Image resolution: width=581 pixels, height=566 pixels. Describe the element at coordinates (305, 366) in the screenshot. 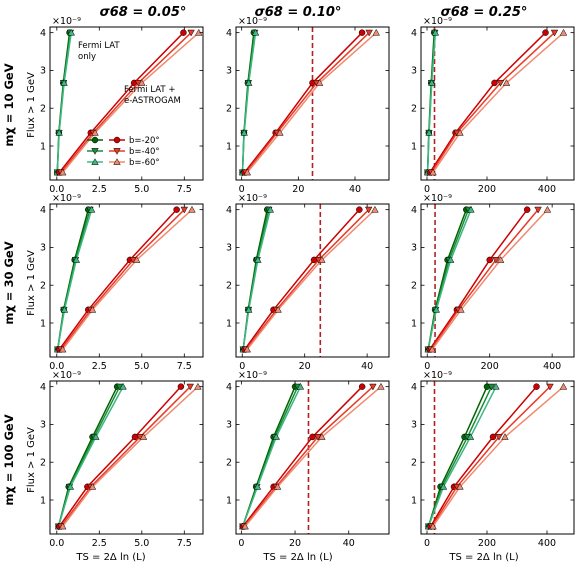

I see `x-tick-label: 20` at that location.